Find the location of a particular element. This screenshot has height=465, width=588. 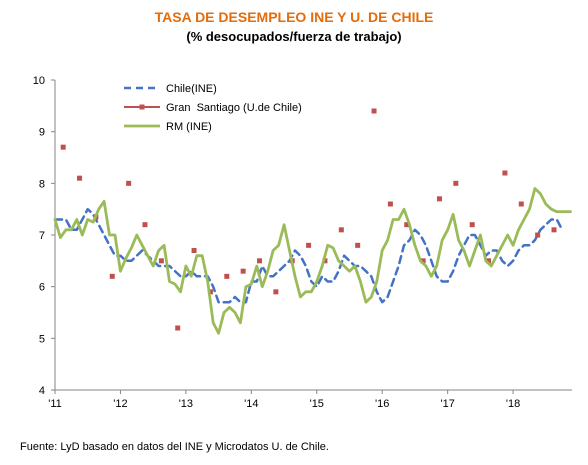

legend-label: RM (INE) is located at coordinates (189, 127).